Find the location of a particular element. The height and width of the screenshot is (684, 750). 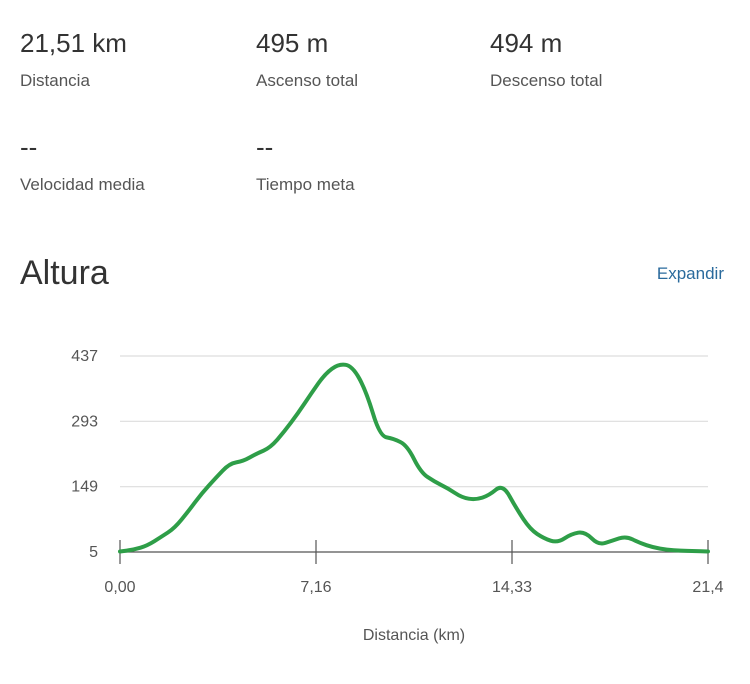

y-tick-label: 293 is located at coordinates (84, 421).